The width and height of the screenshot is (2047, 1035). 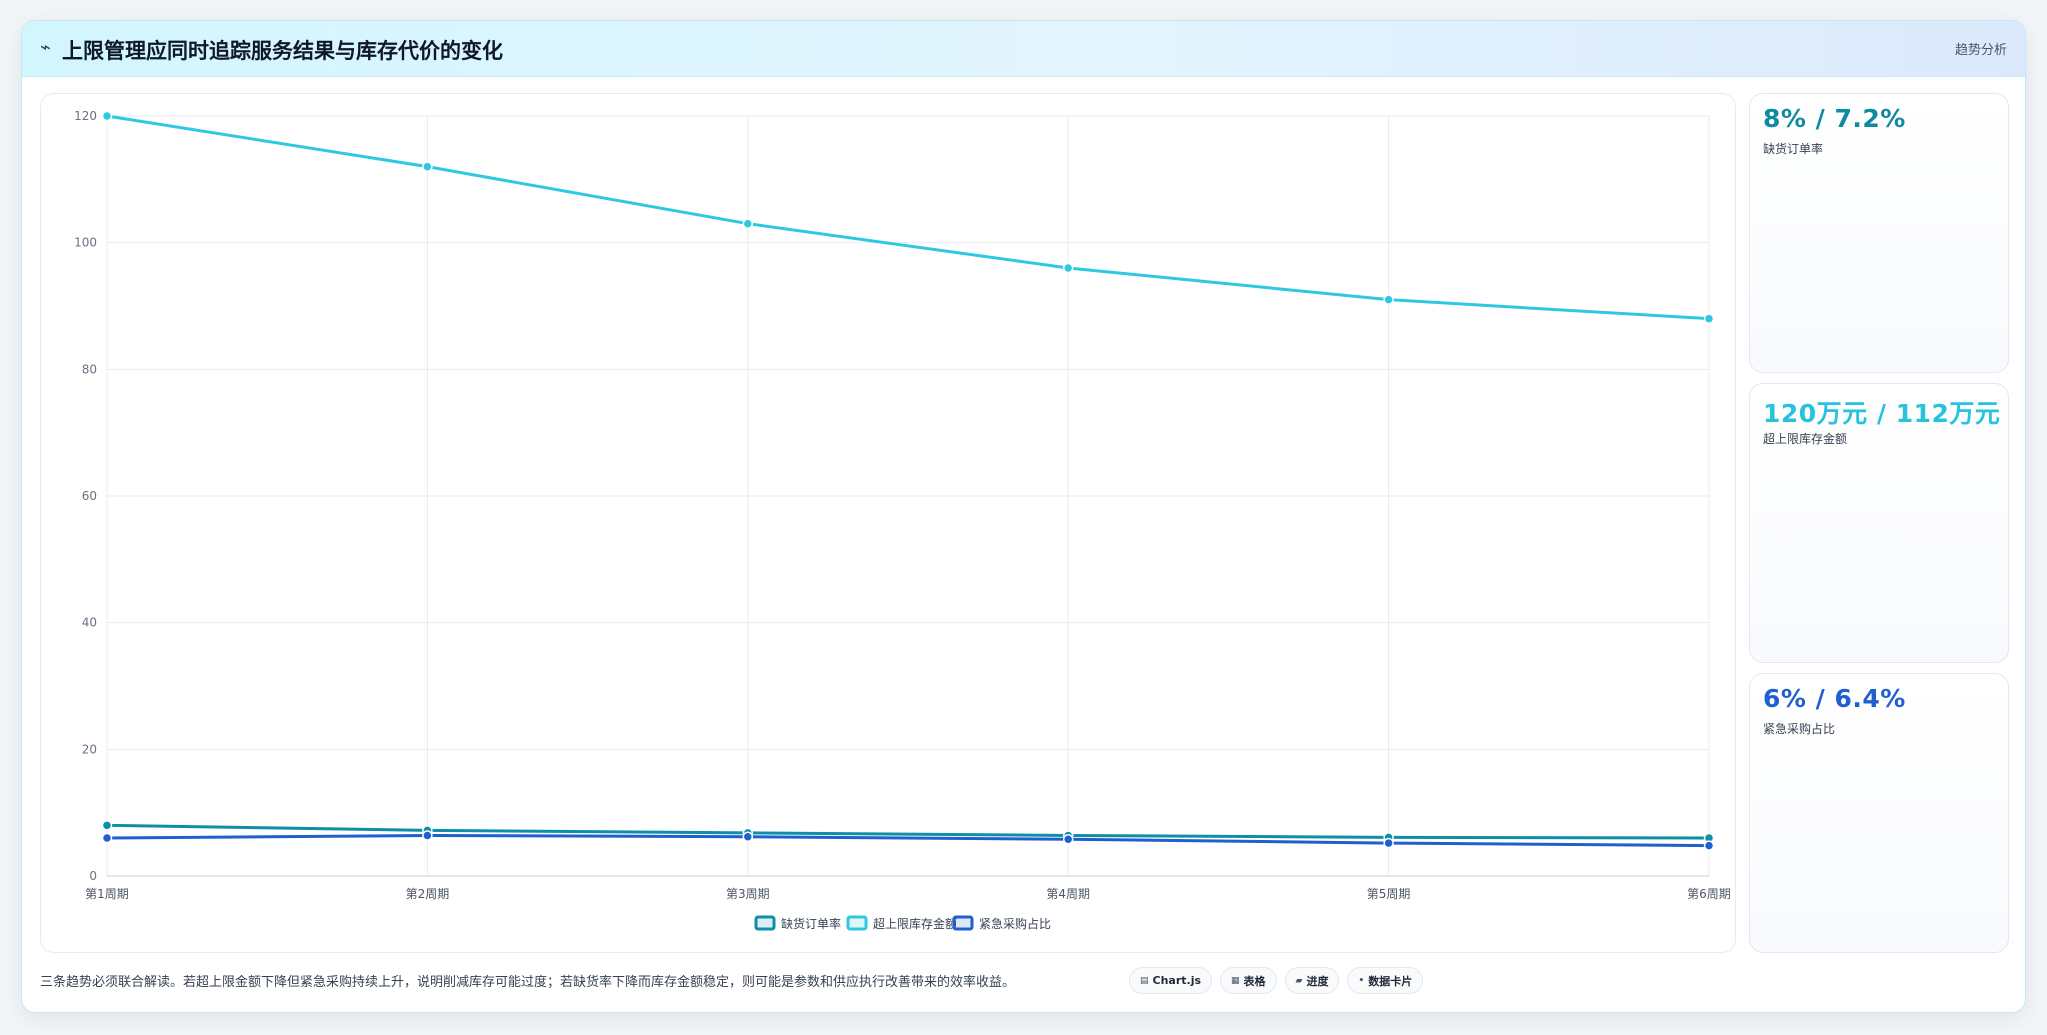 What do you see at coordinates (1390, 981) in the screenshot?
I see `chip-label: 数据卡片` at bounding box center [1390, 981].